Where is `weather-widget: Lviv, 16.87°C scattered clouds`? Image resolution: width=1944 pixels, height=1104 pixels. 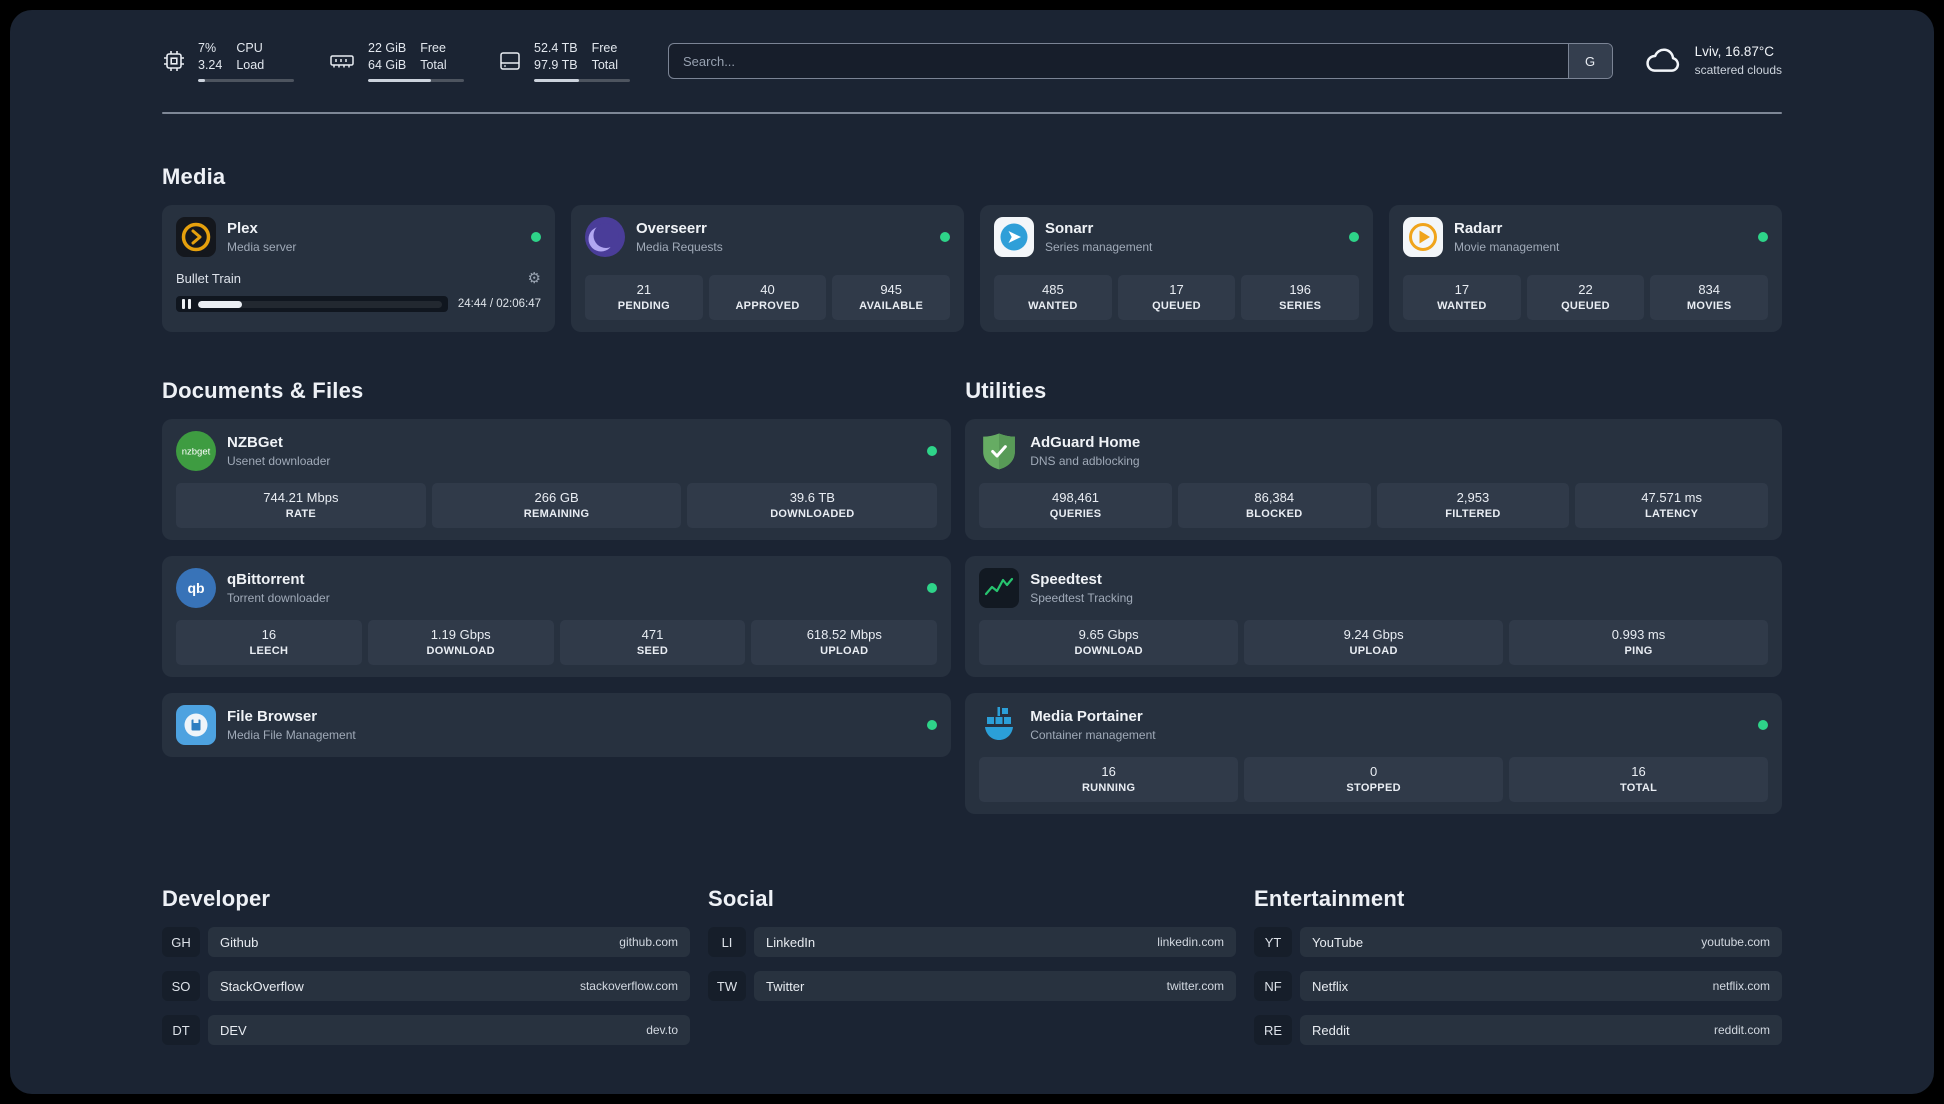 weather-widget: Lviv, 16.87°C scattered clouds is located at coordinates (1712, 61).